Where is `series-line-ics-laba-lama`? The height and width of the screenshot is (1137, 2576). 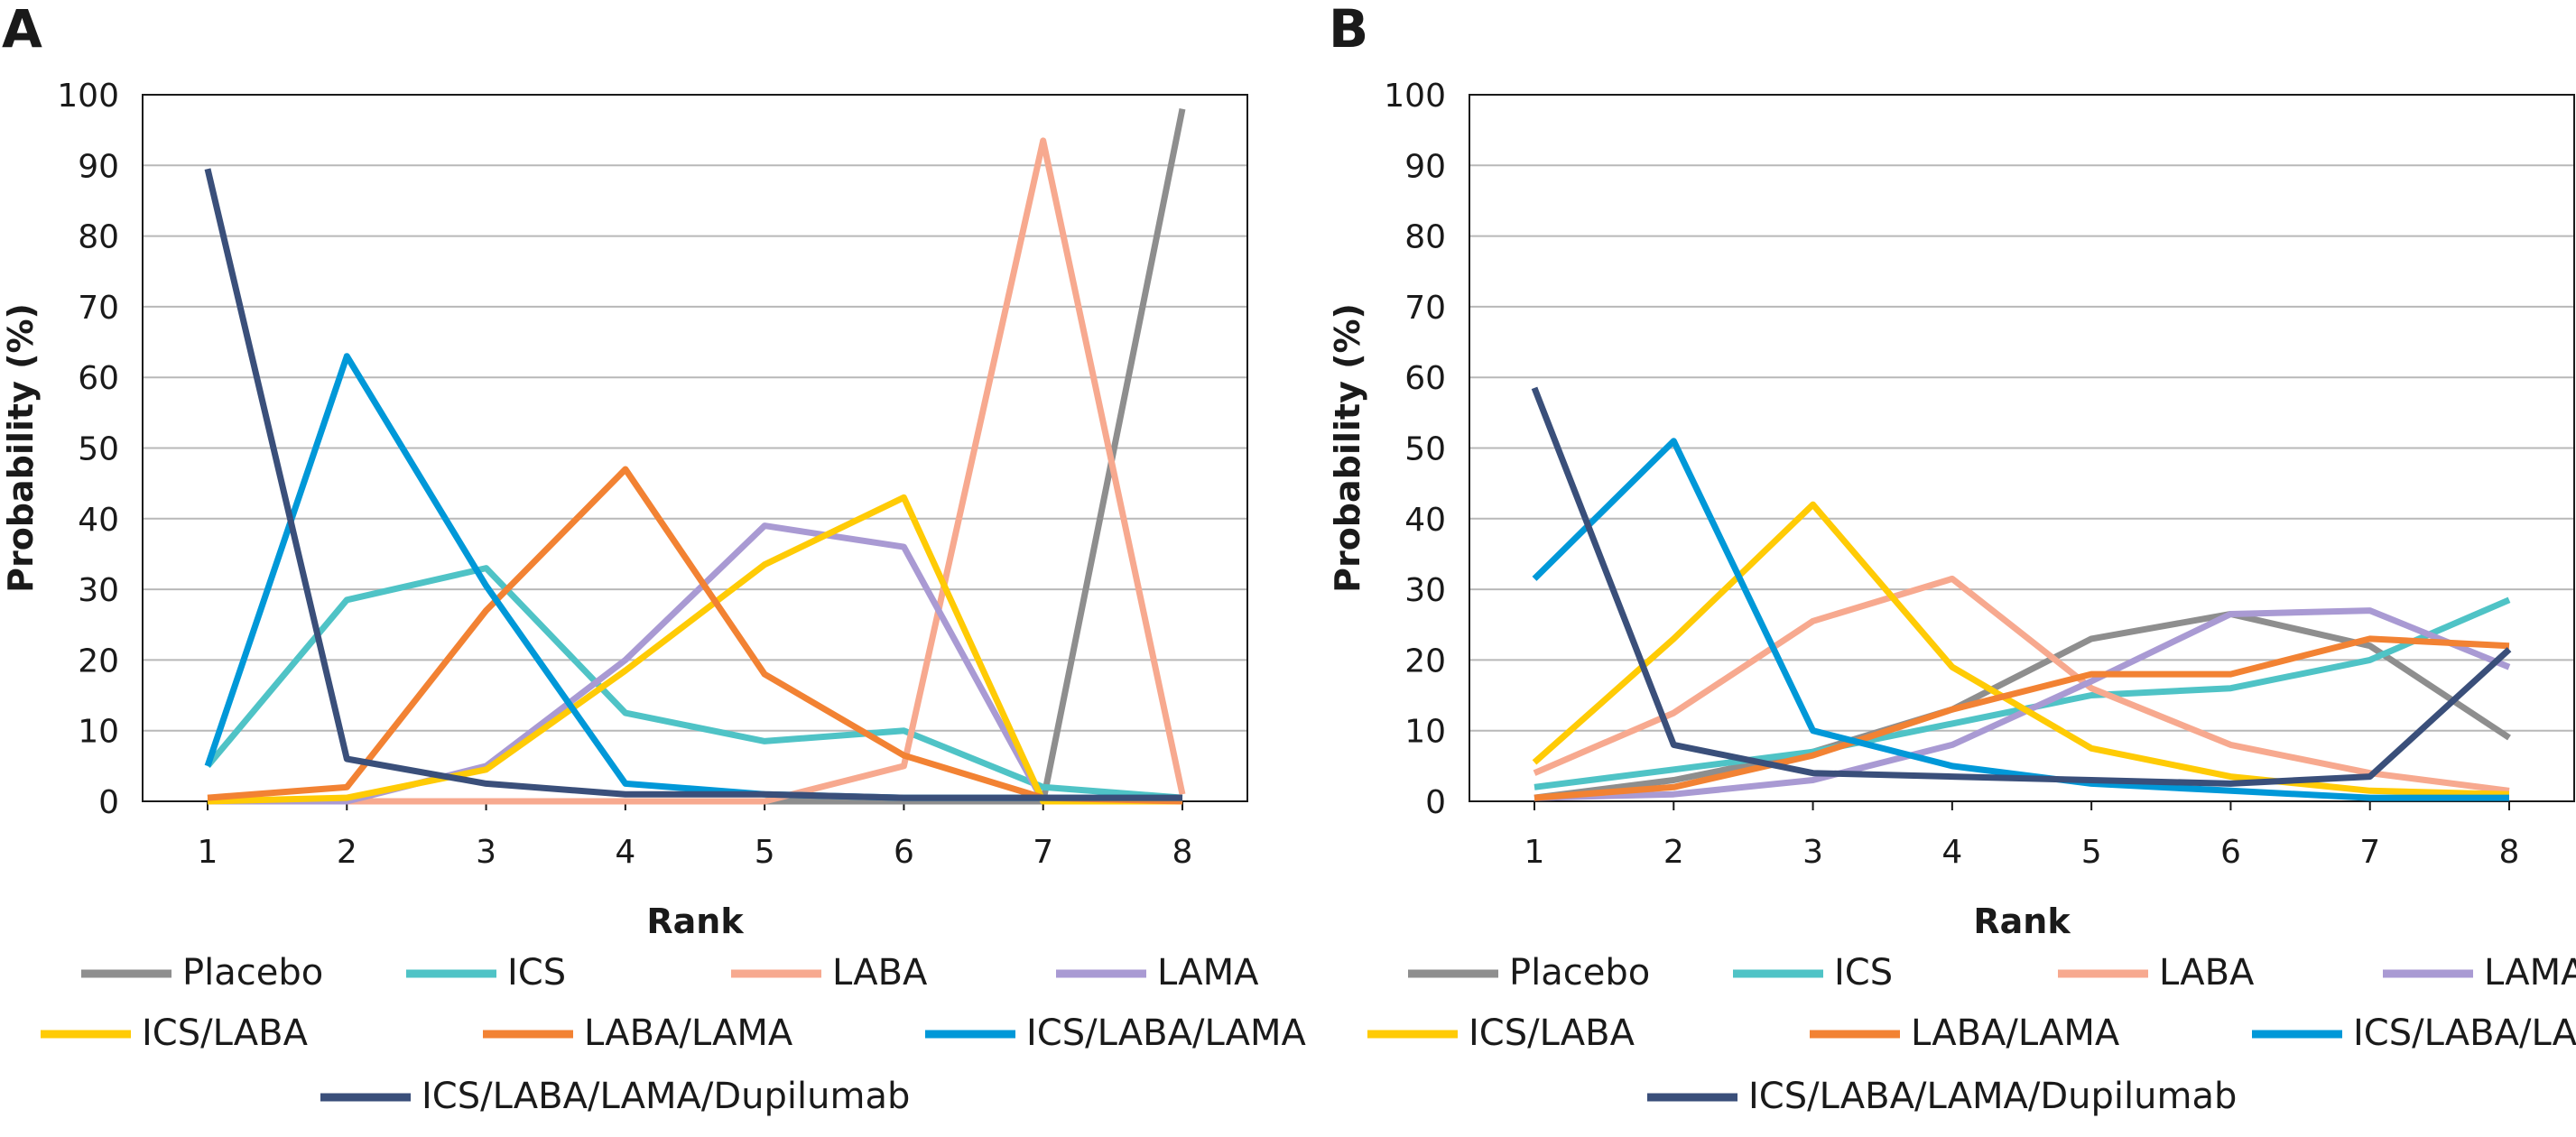 series-line-ics-laba-lama is located at coordinates (2020, 620).